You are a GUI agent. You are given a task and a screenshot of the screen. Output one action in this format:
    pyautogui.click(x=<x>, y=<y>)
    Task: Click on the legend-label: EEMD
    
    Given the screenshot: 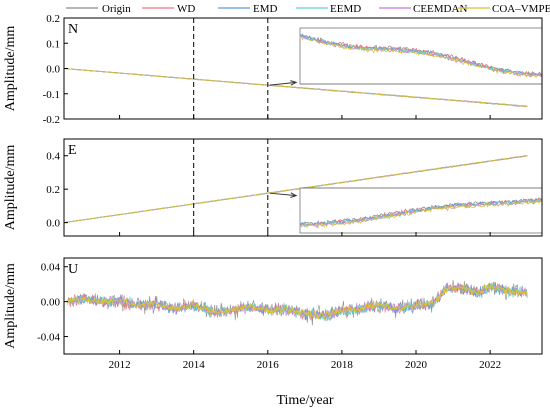 What is the action you would take?
    pyautogui.click(x=345, y=9)
    